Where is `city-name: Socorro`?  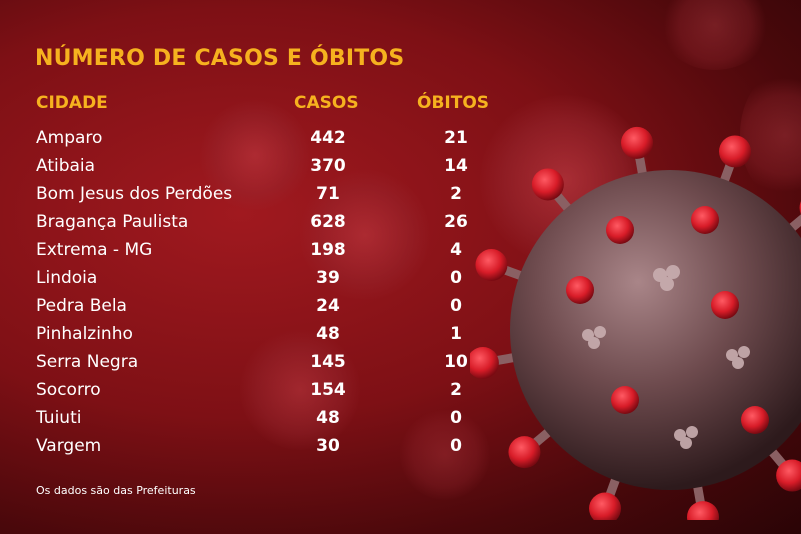
city-name: Socorro is located at coordinates (68, 390).